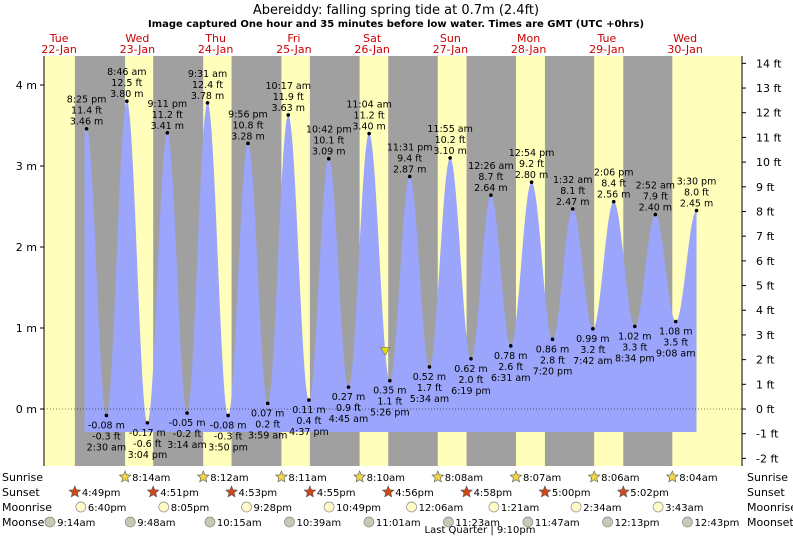 The width and height of the screenshot is (793, 539). What do you see at coordinates (267, 413) in the screenshot?
I see `tide-height-m: 0.07 m` at bounding box center [267, 413].